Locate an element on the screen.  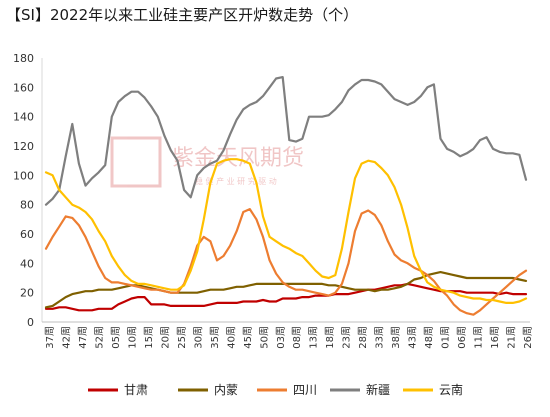
x-tick-label: 16周 is located at coordinates (495, 337).